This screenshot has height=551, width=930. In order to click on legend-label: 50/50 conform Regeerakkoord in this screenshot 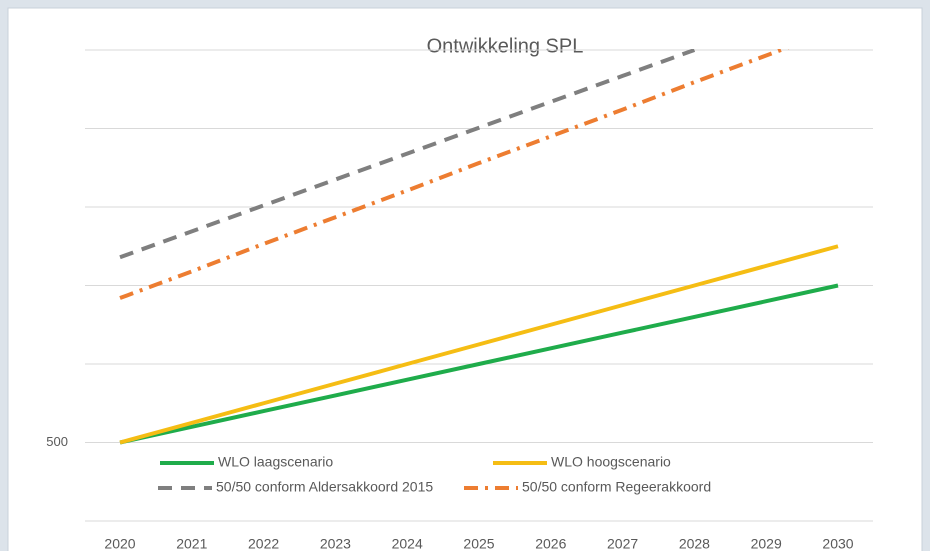, I will do `click(616, 487)`.